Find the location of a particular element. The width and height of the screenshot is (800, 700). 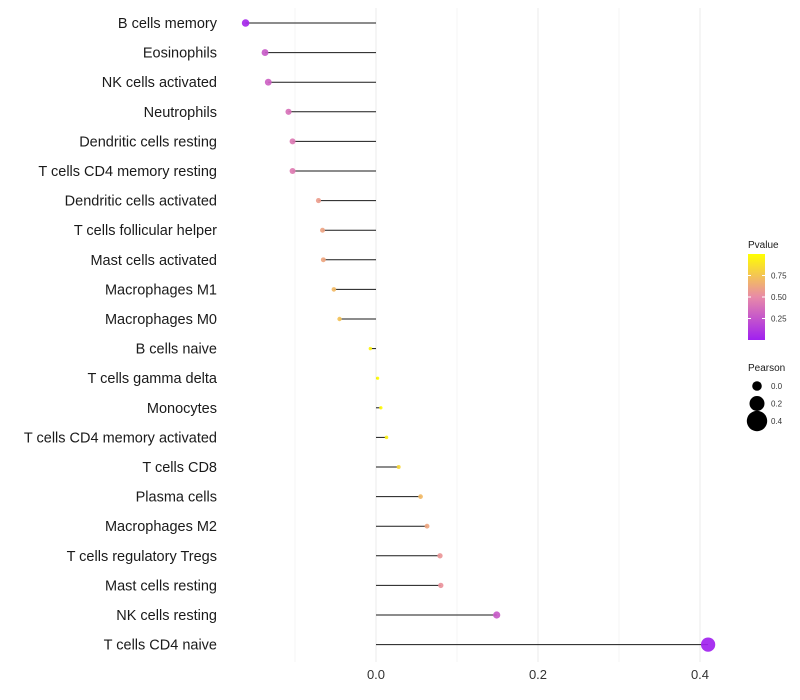

category-label: Mast cells resting is located at coordinates (161, 586).